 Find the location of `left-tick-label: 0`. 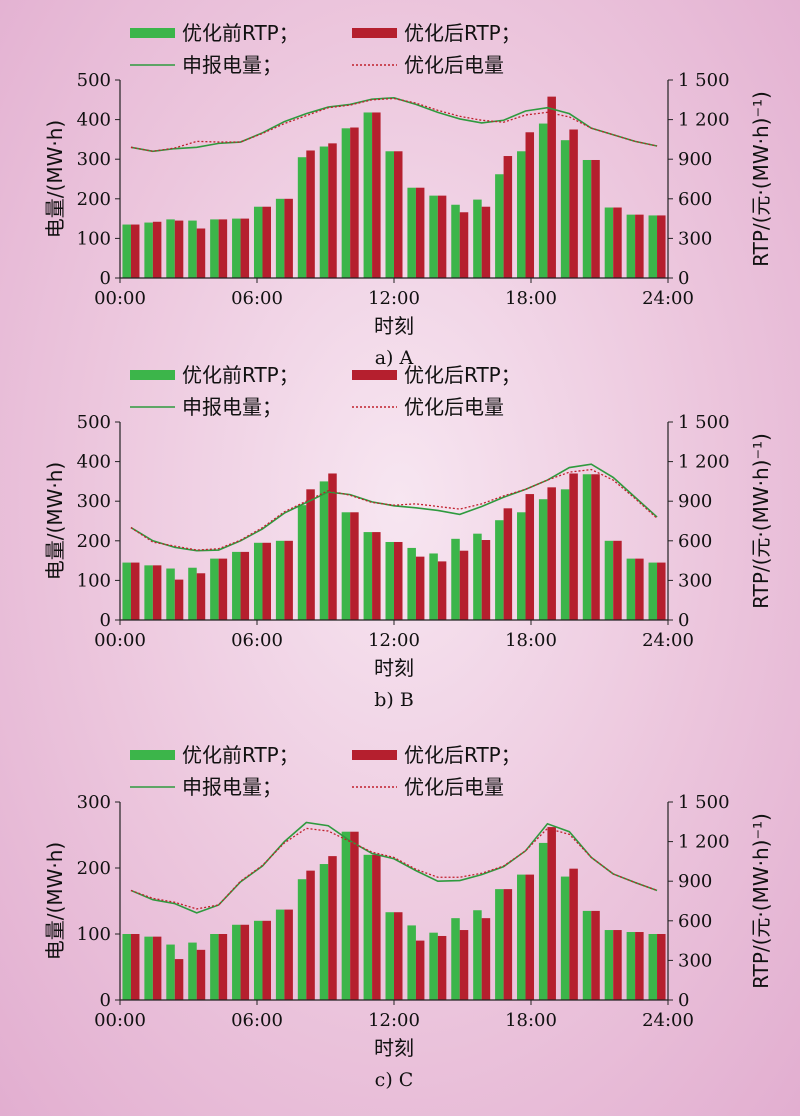

left-tick-label: 0 is located at coordinates (105, 278).